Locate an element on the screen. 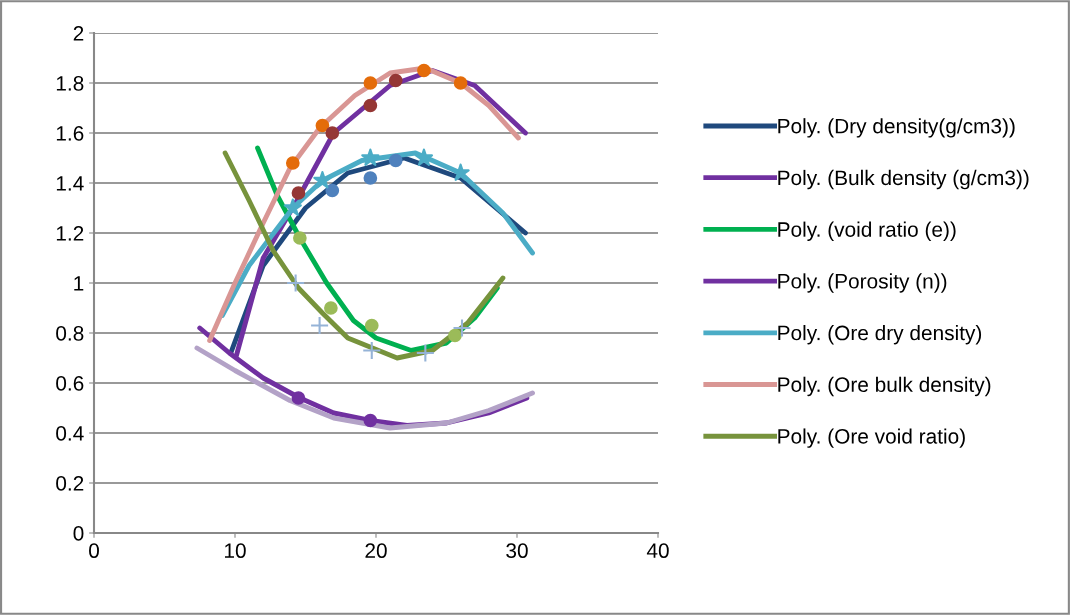  y-tick-label: 2 is located at coordinates (78, 33).